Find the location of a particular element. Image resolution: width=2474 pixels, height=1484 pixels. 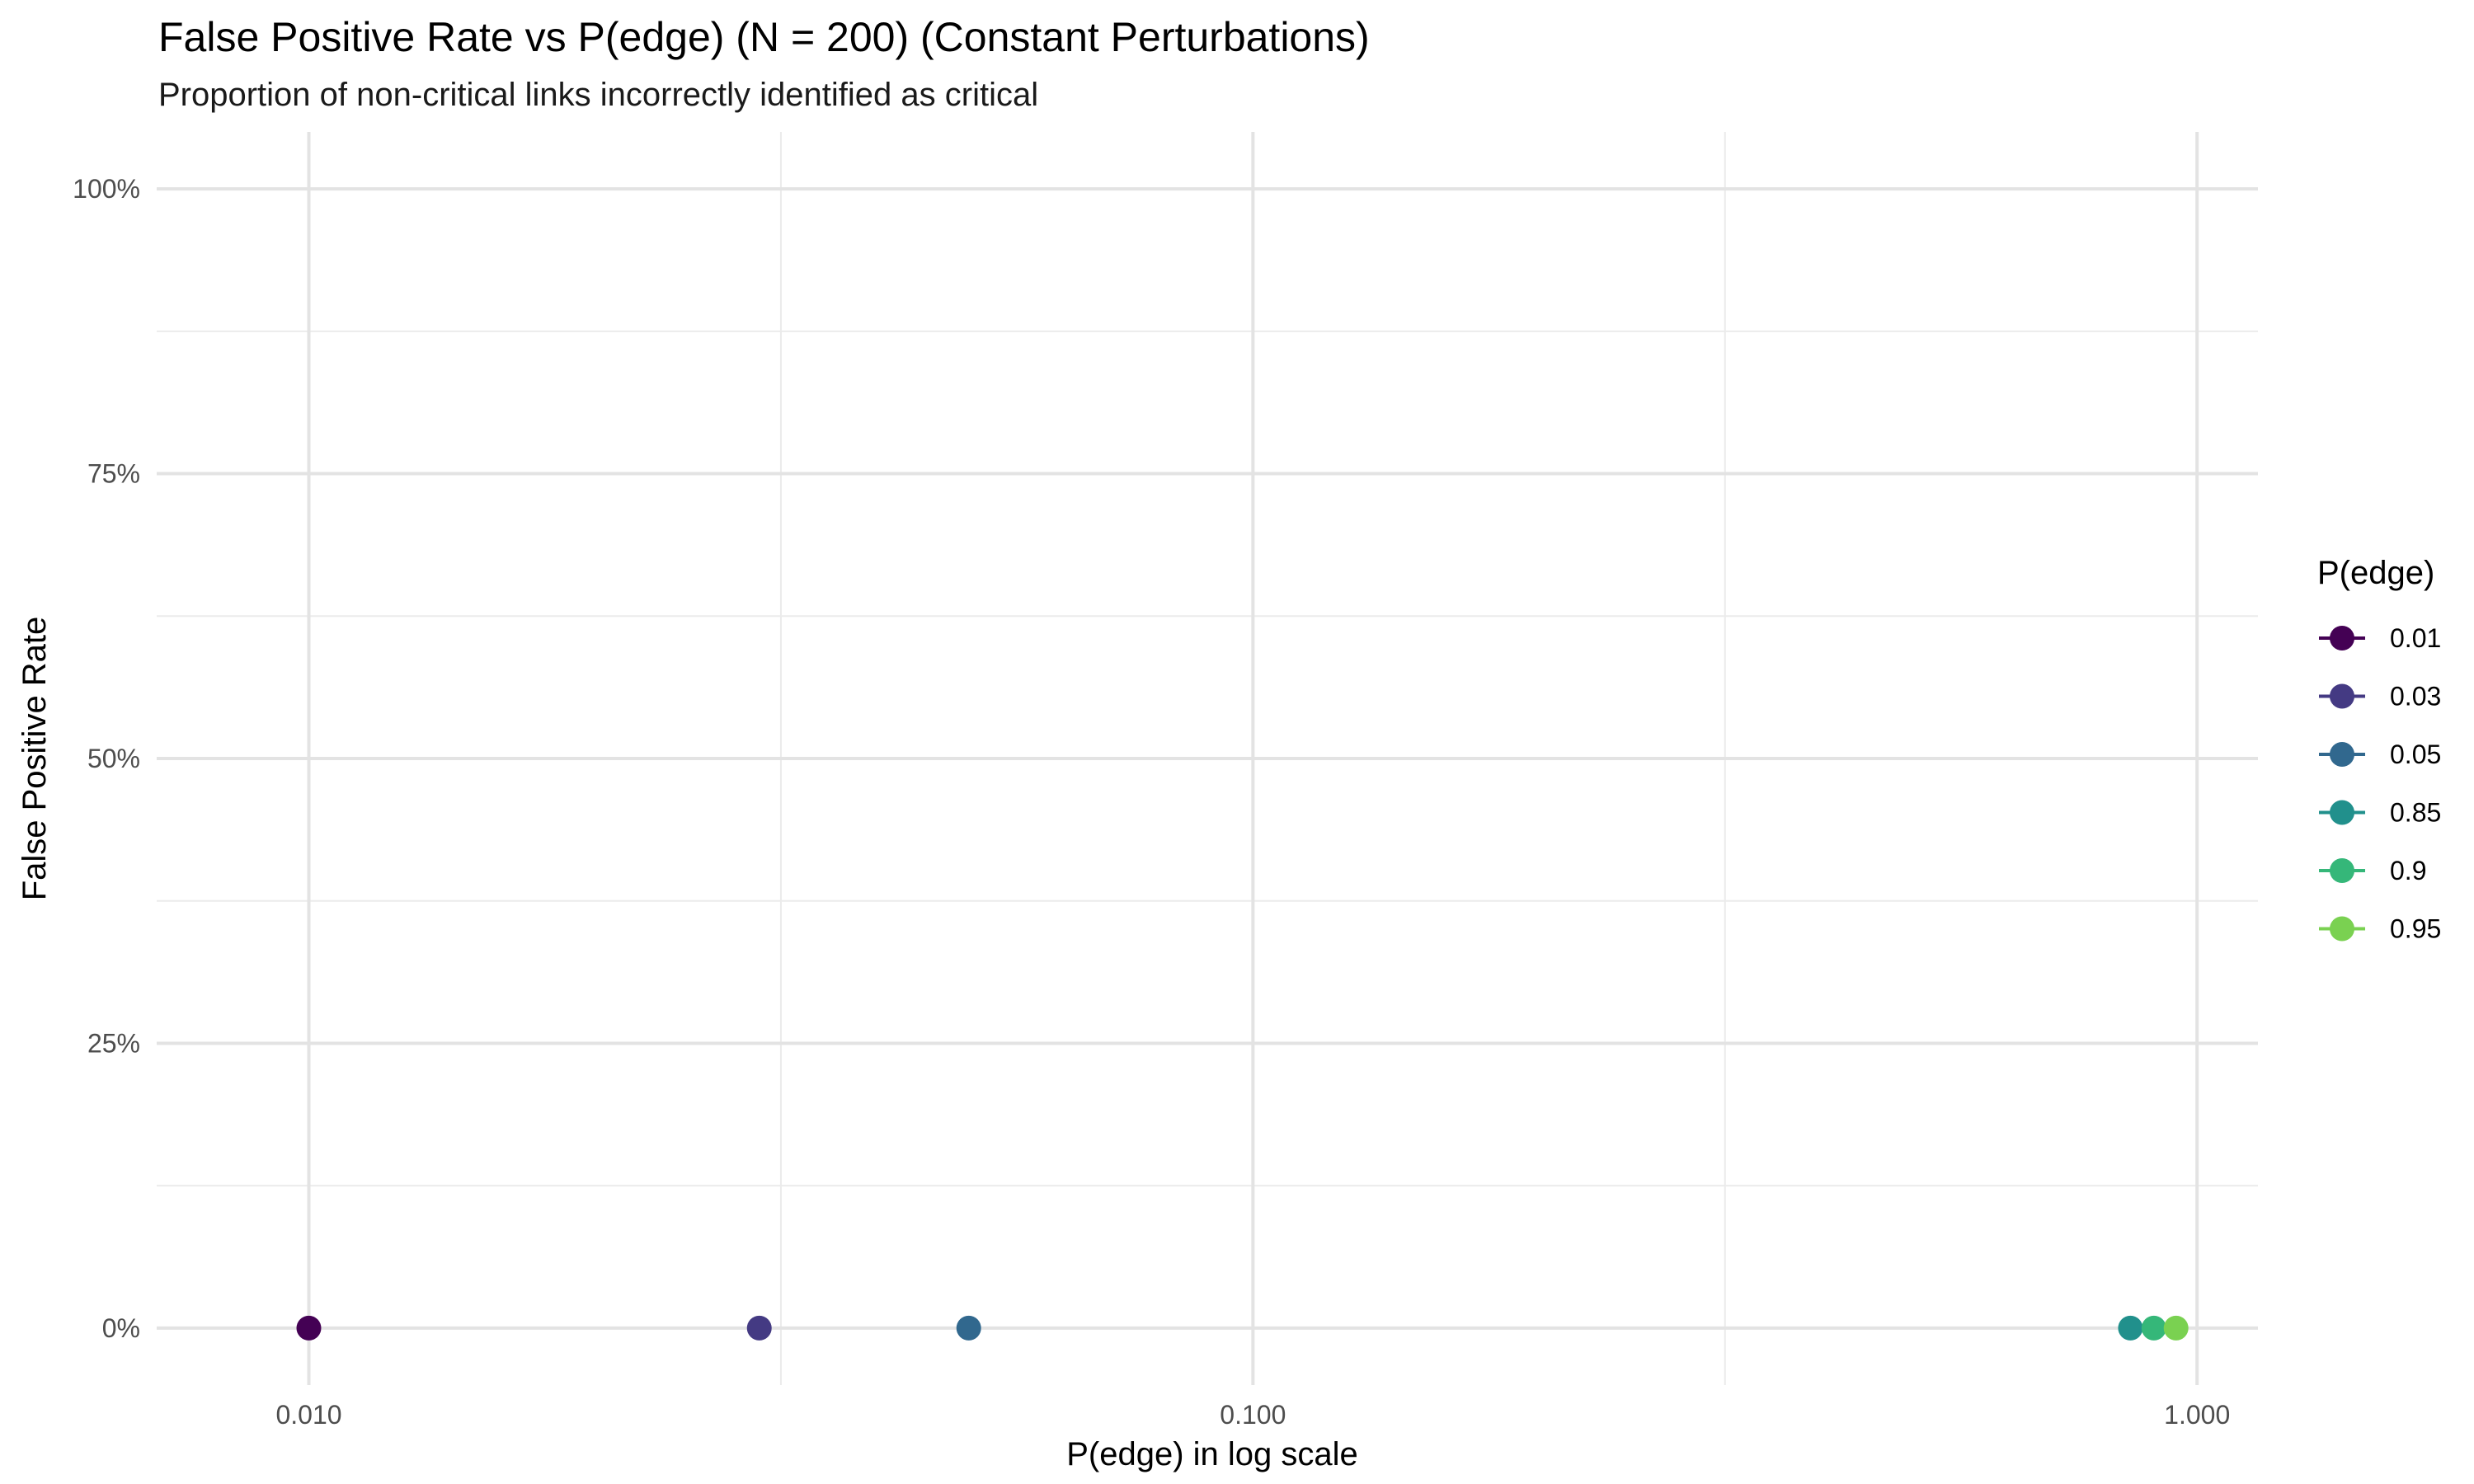

legend-item-0.01: 0.01 is located at coordinates (2380, 638).